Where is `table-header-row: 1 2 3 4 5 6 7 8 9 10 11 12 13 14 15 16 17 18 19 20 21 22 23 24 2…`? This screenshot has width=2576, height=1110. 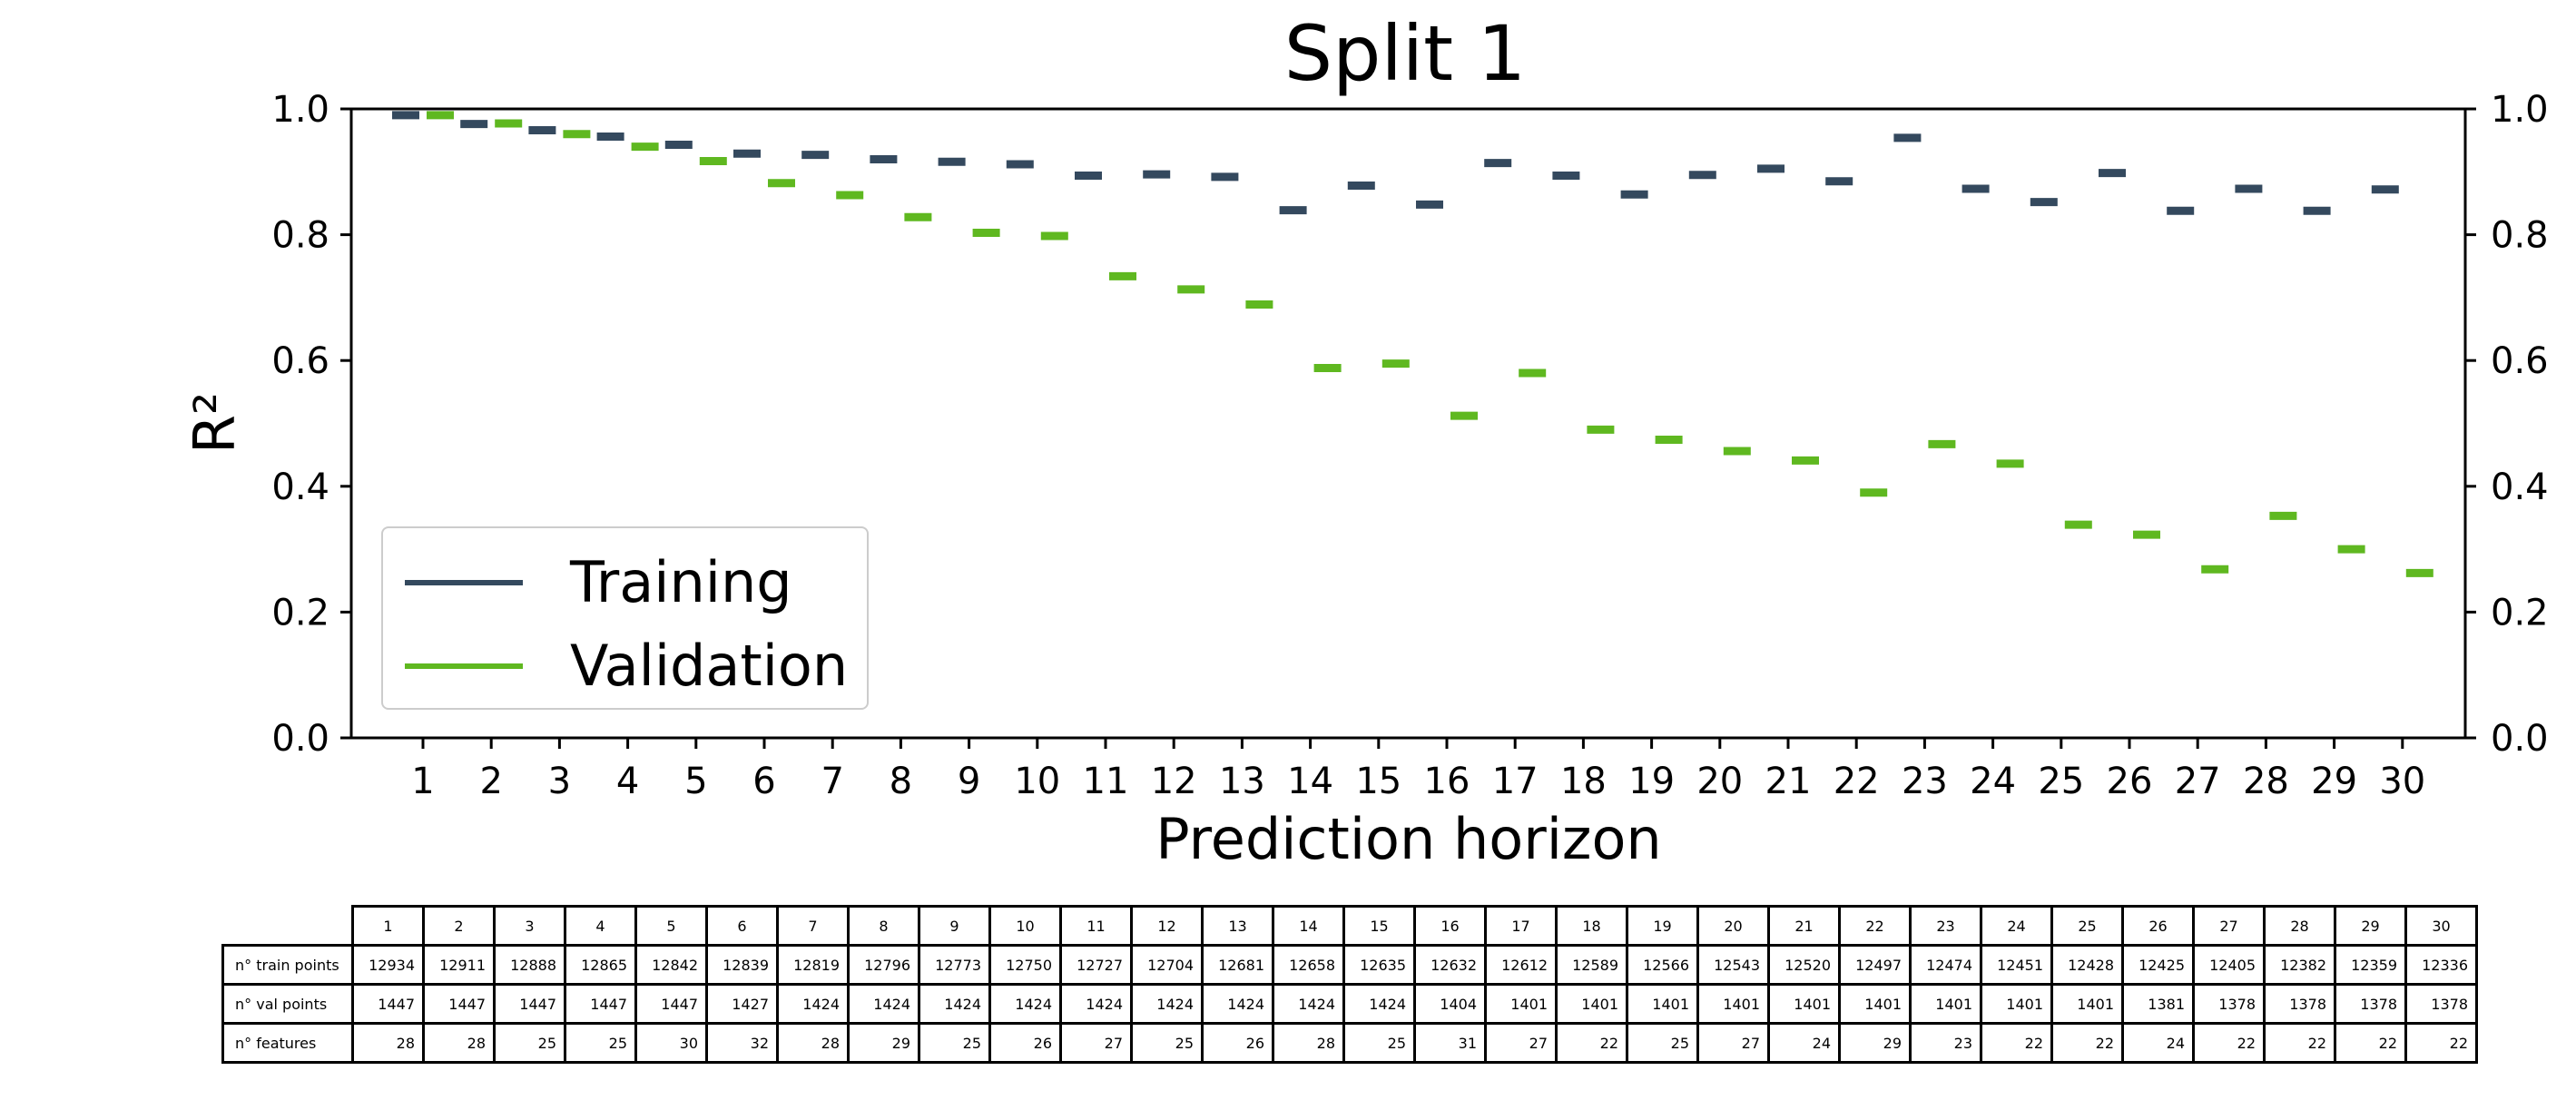 table-header-row: 1 2 3 4 5 6 7 8 9 10 11 12 13 14 15 16 17 18 19 20 21 22 23 24 2… is located at coordinates (1350, 926).